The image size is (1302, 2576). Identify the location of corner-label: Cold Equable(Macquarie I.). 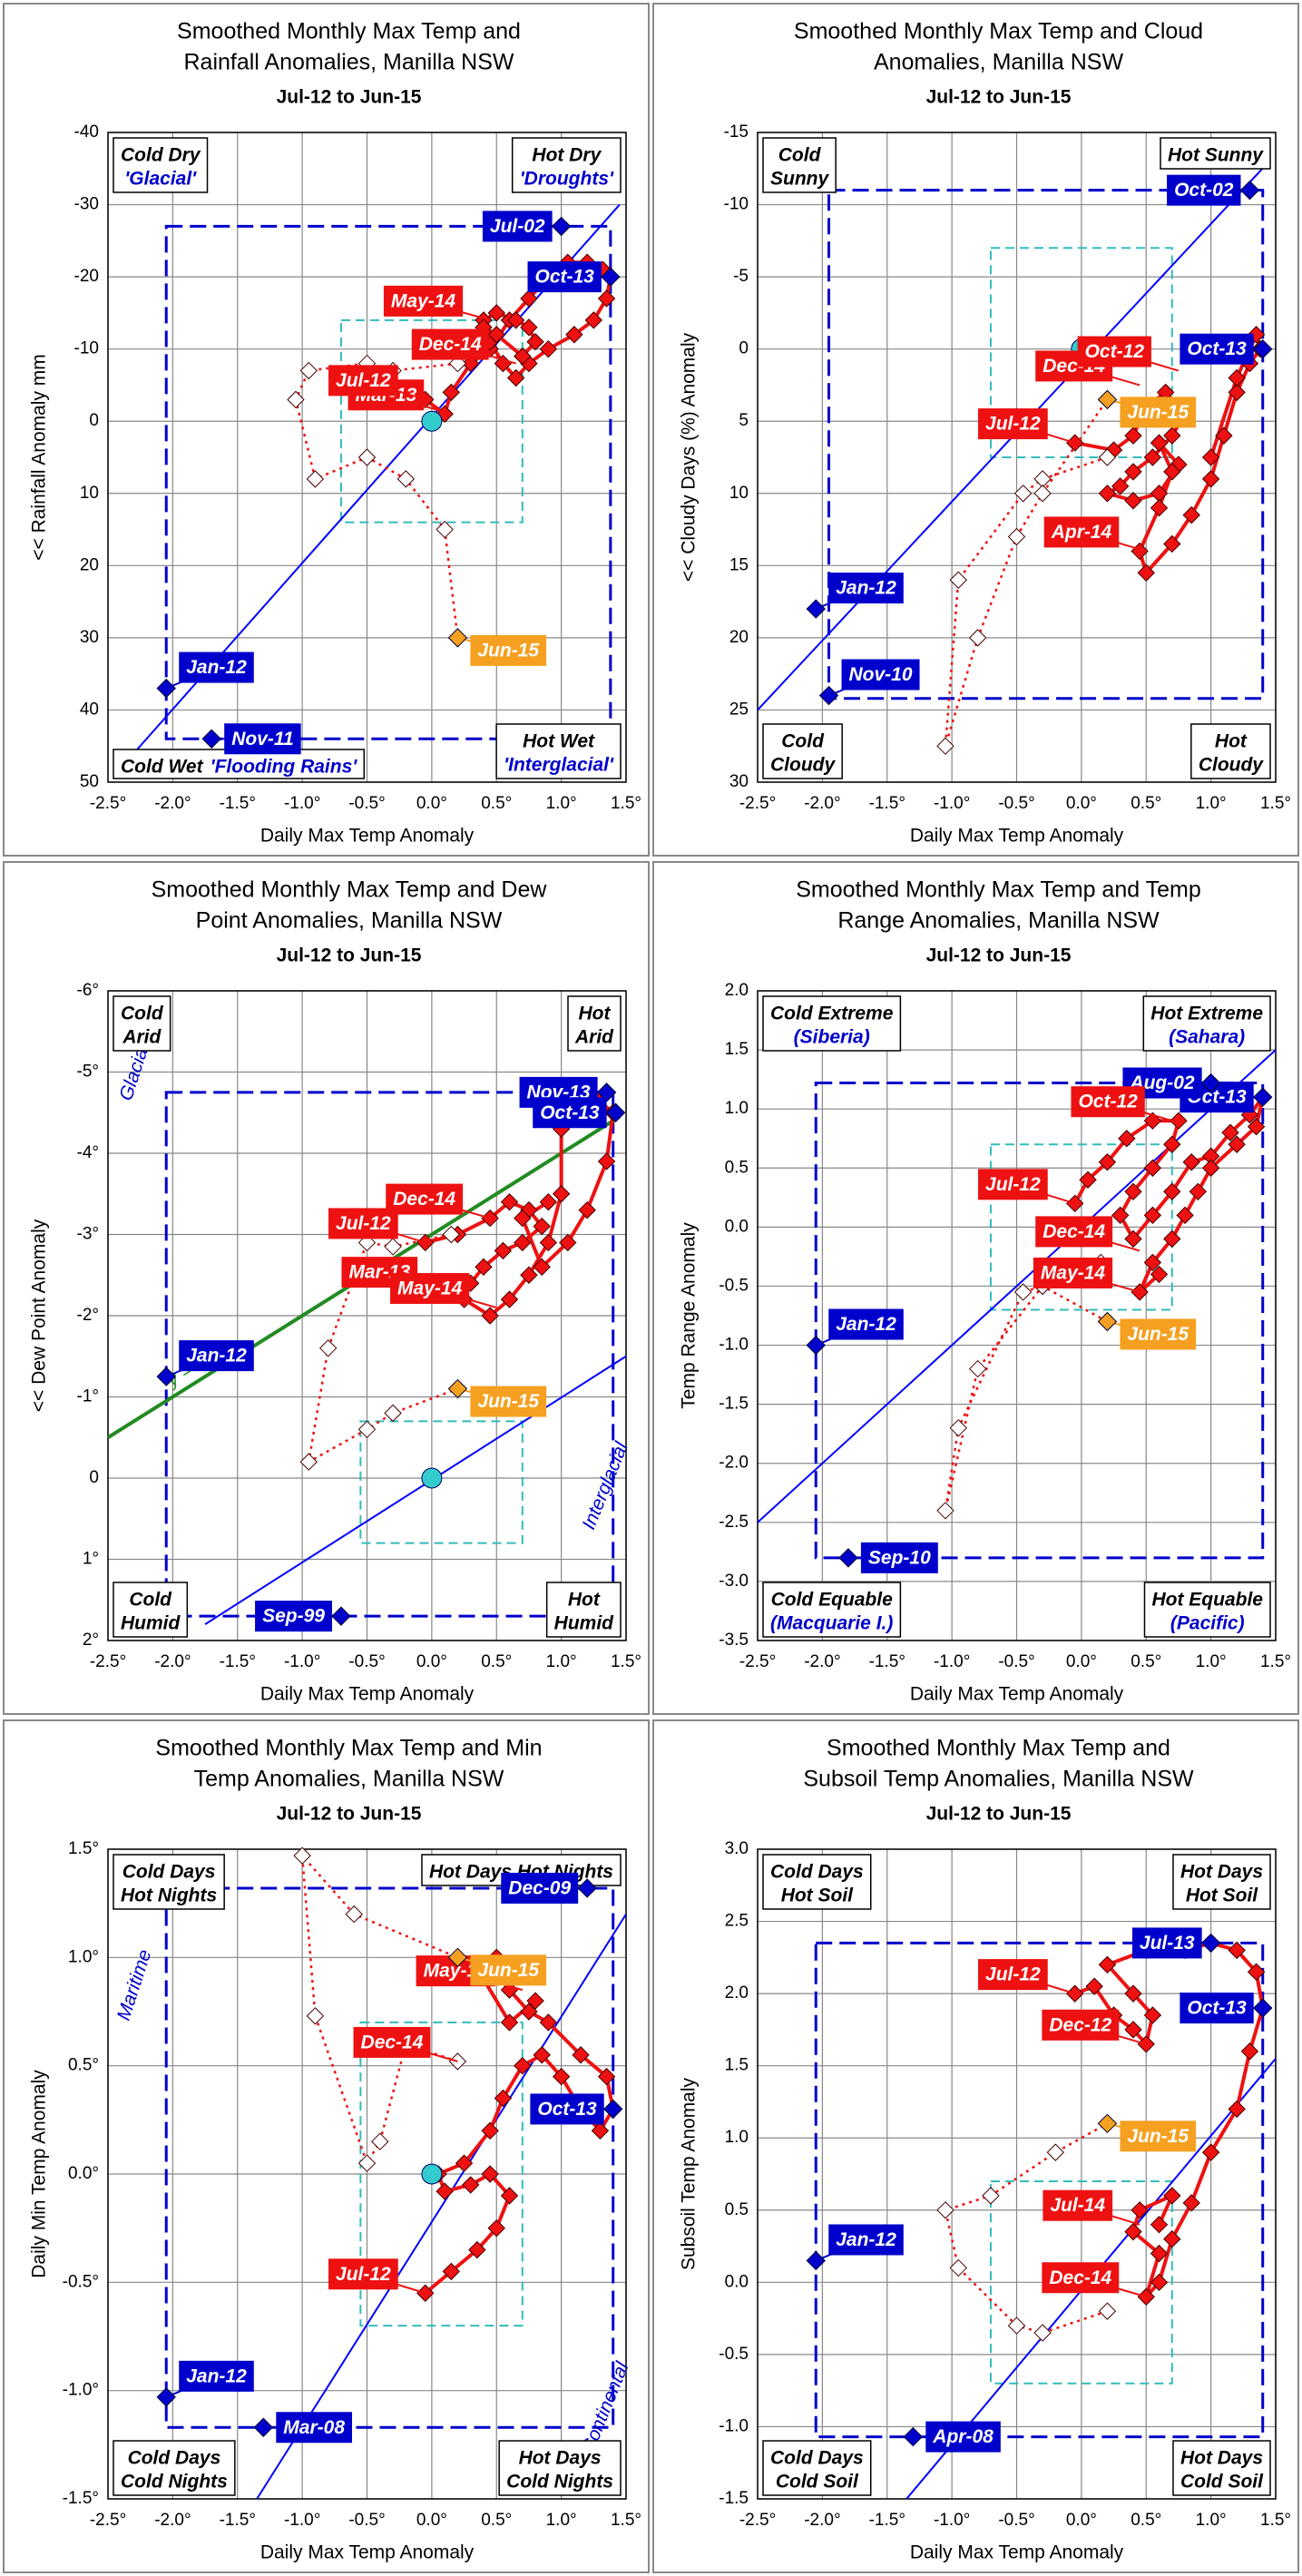
(832, 1610).